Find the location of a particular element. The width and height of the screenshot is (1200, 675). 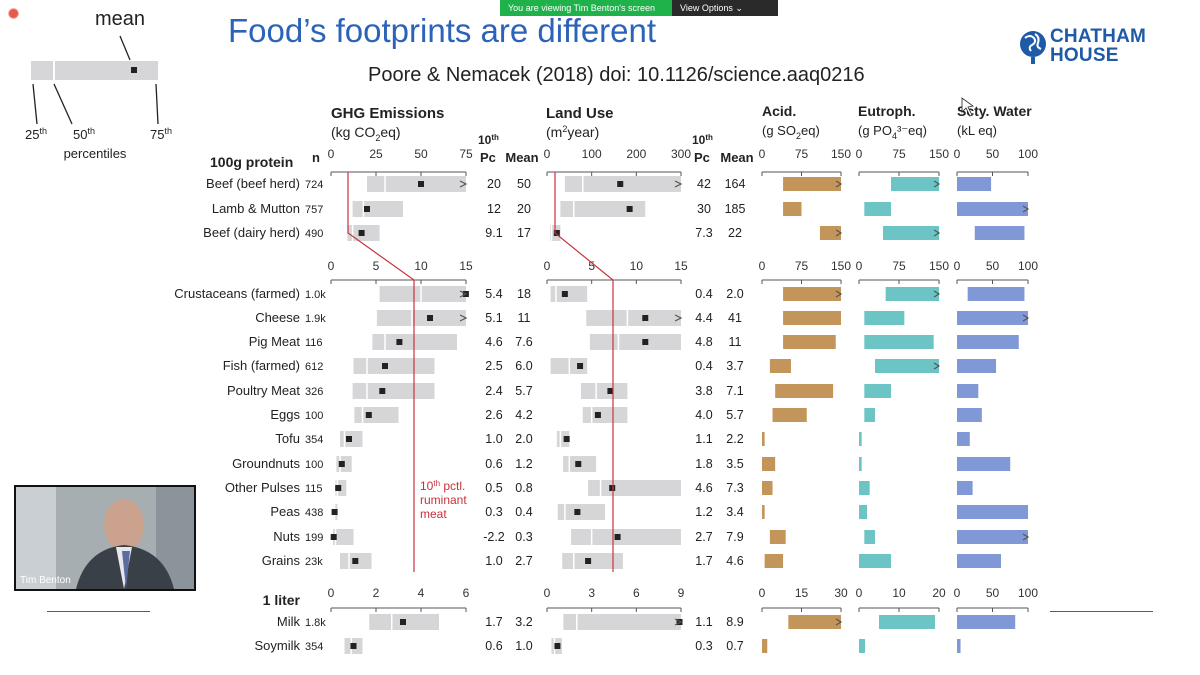

land-mean-value: 185 is located at coordinates (735, 209).